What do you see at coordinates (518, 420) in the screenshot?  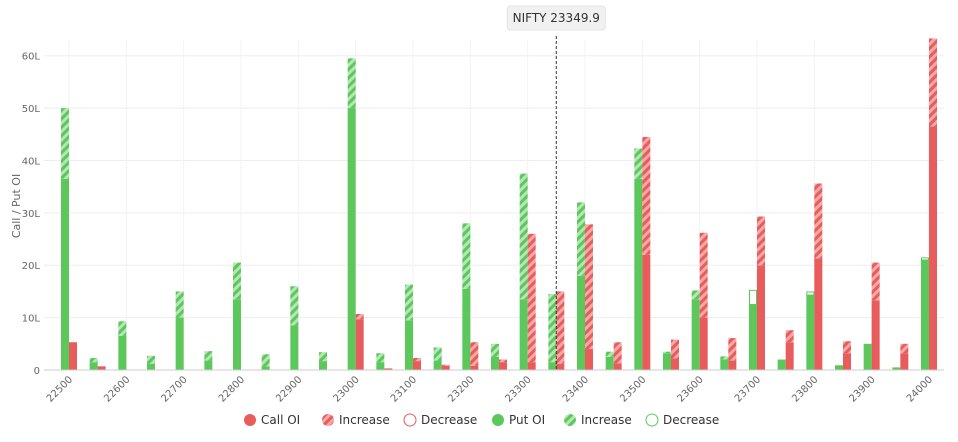 I see `legend-item: Put OI` at bounding box center [518, 420].